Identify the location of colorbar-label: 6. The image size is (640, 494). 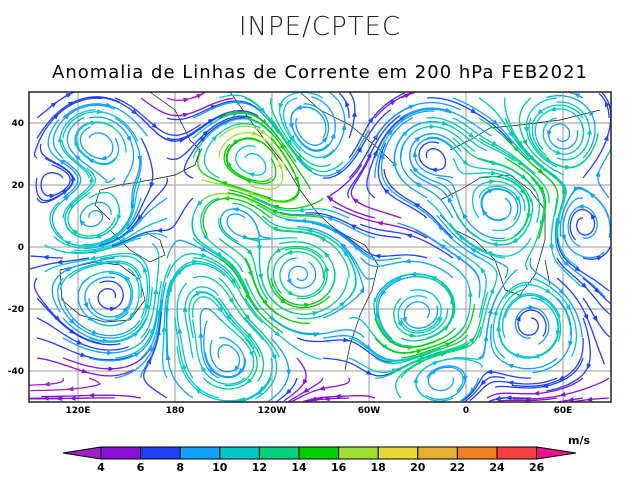
(141, 467).